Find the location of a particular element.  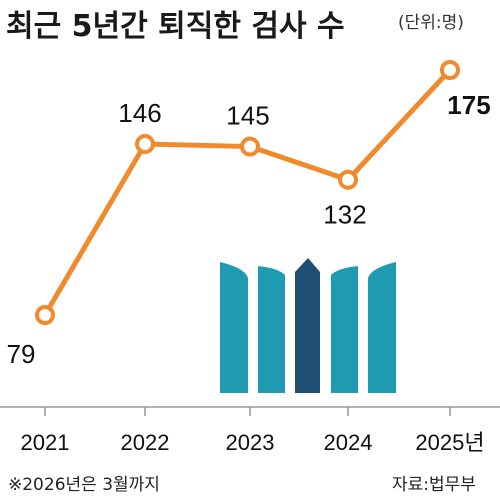

x-axis-ticks is located at coordinates (247, 411).